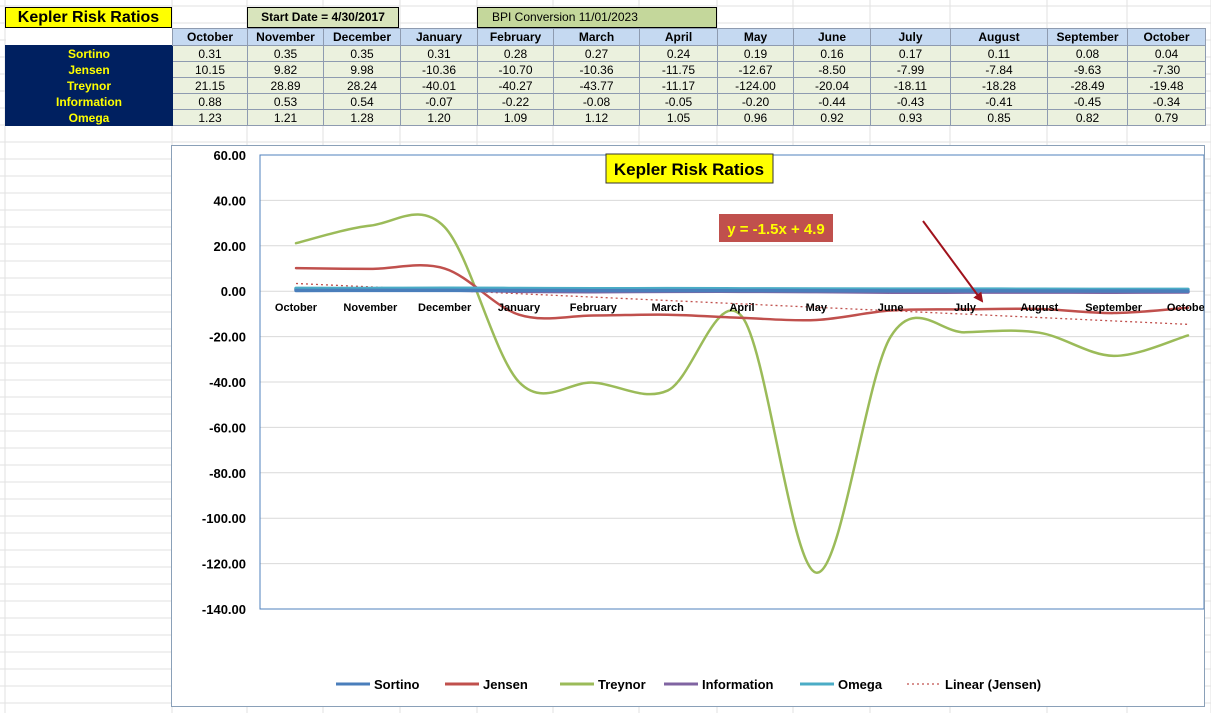 Image resolution: width=1211 pixels, height=713 pixels. What do you see at coordinates (1087, 53) in the screenshot?
I see `value-cell: 0.08` at bounding box center [1087, 53].